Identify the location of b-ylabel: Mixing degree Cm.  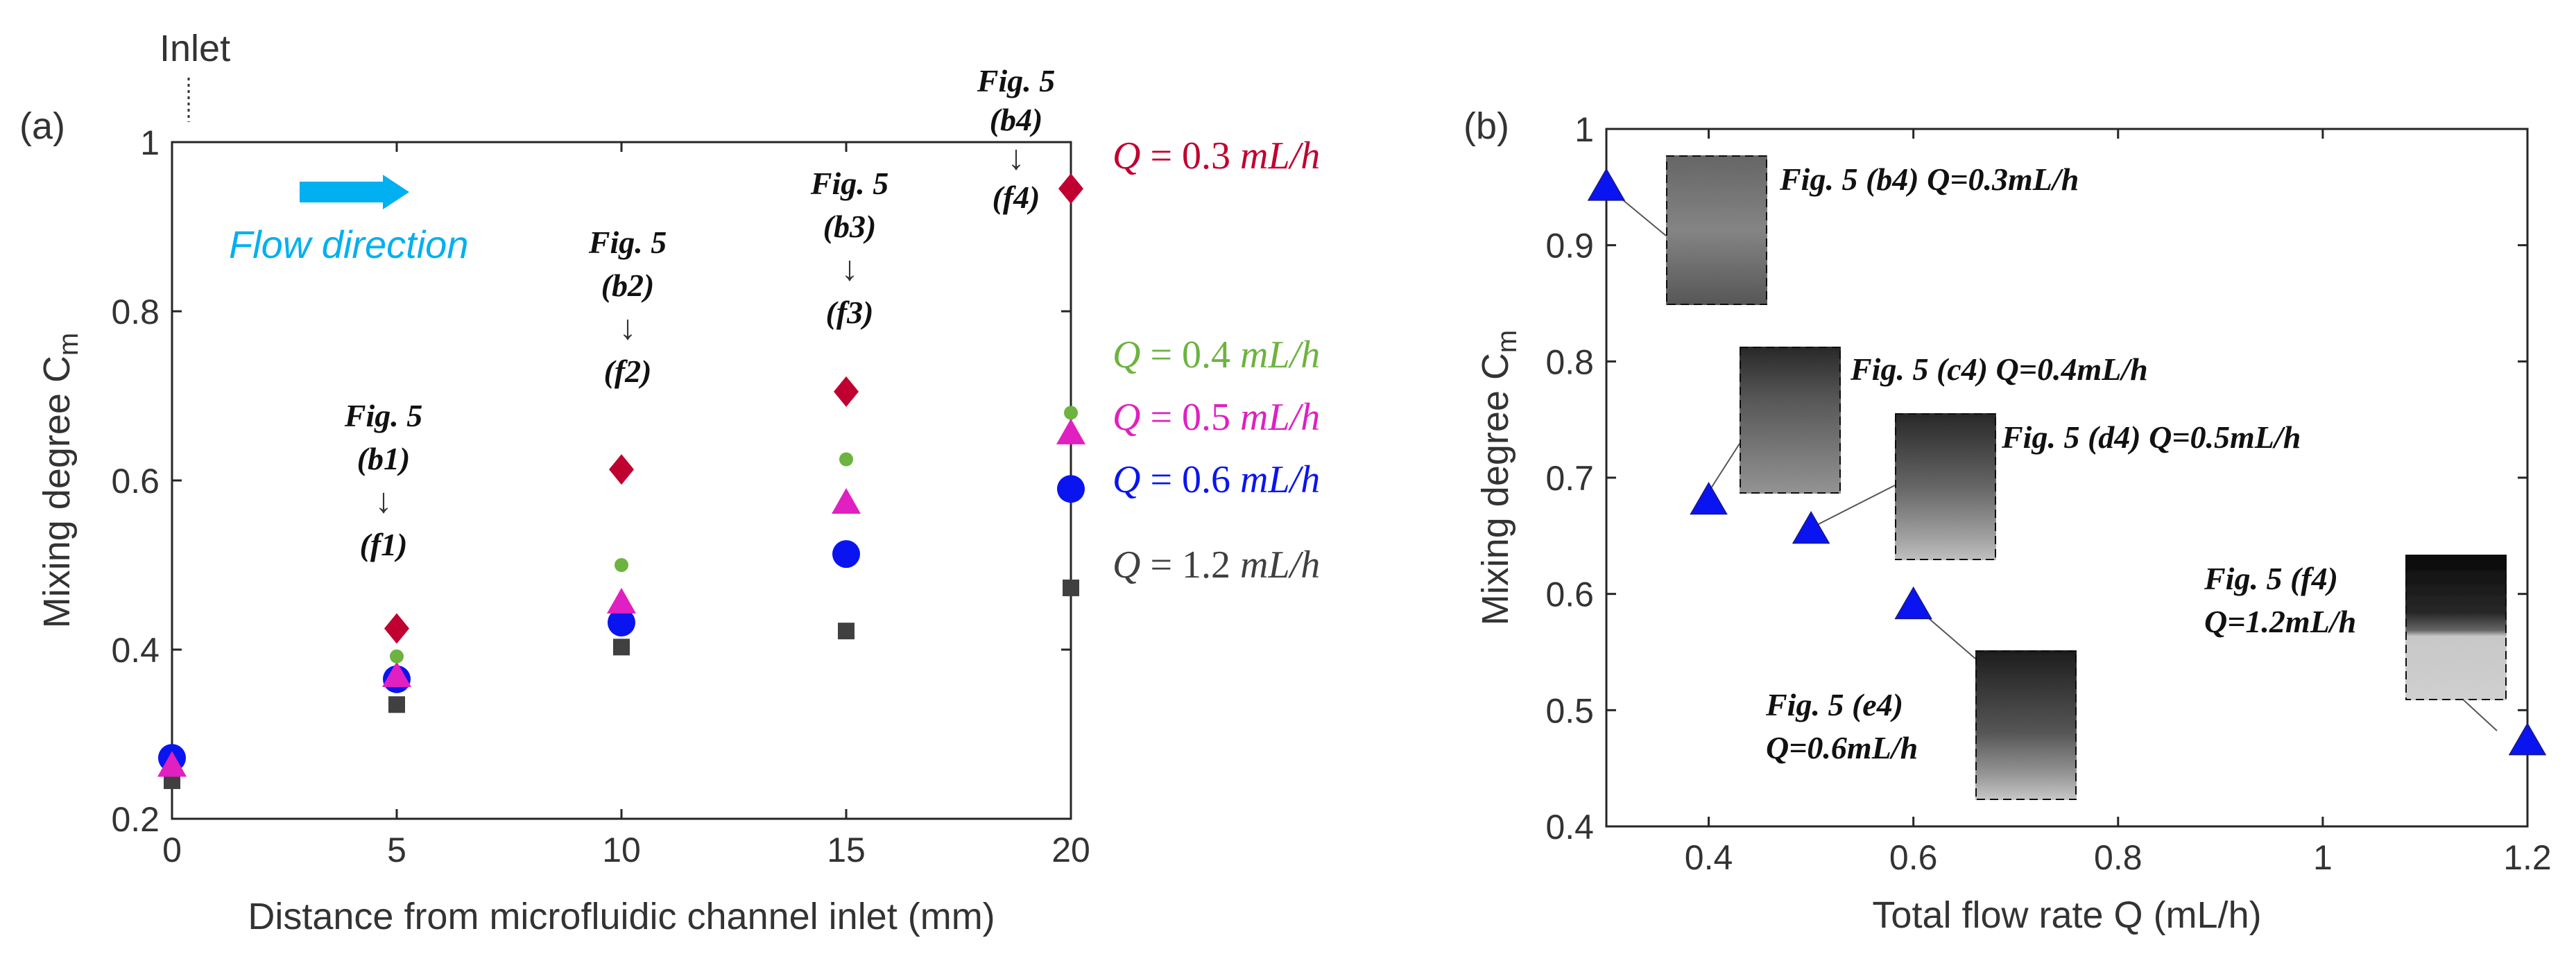
(1498, 478).